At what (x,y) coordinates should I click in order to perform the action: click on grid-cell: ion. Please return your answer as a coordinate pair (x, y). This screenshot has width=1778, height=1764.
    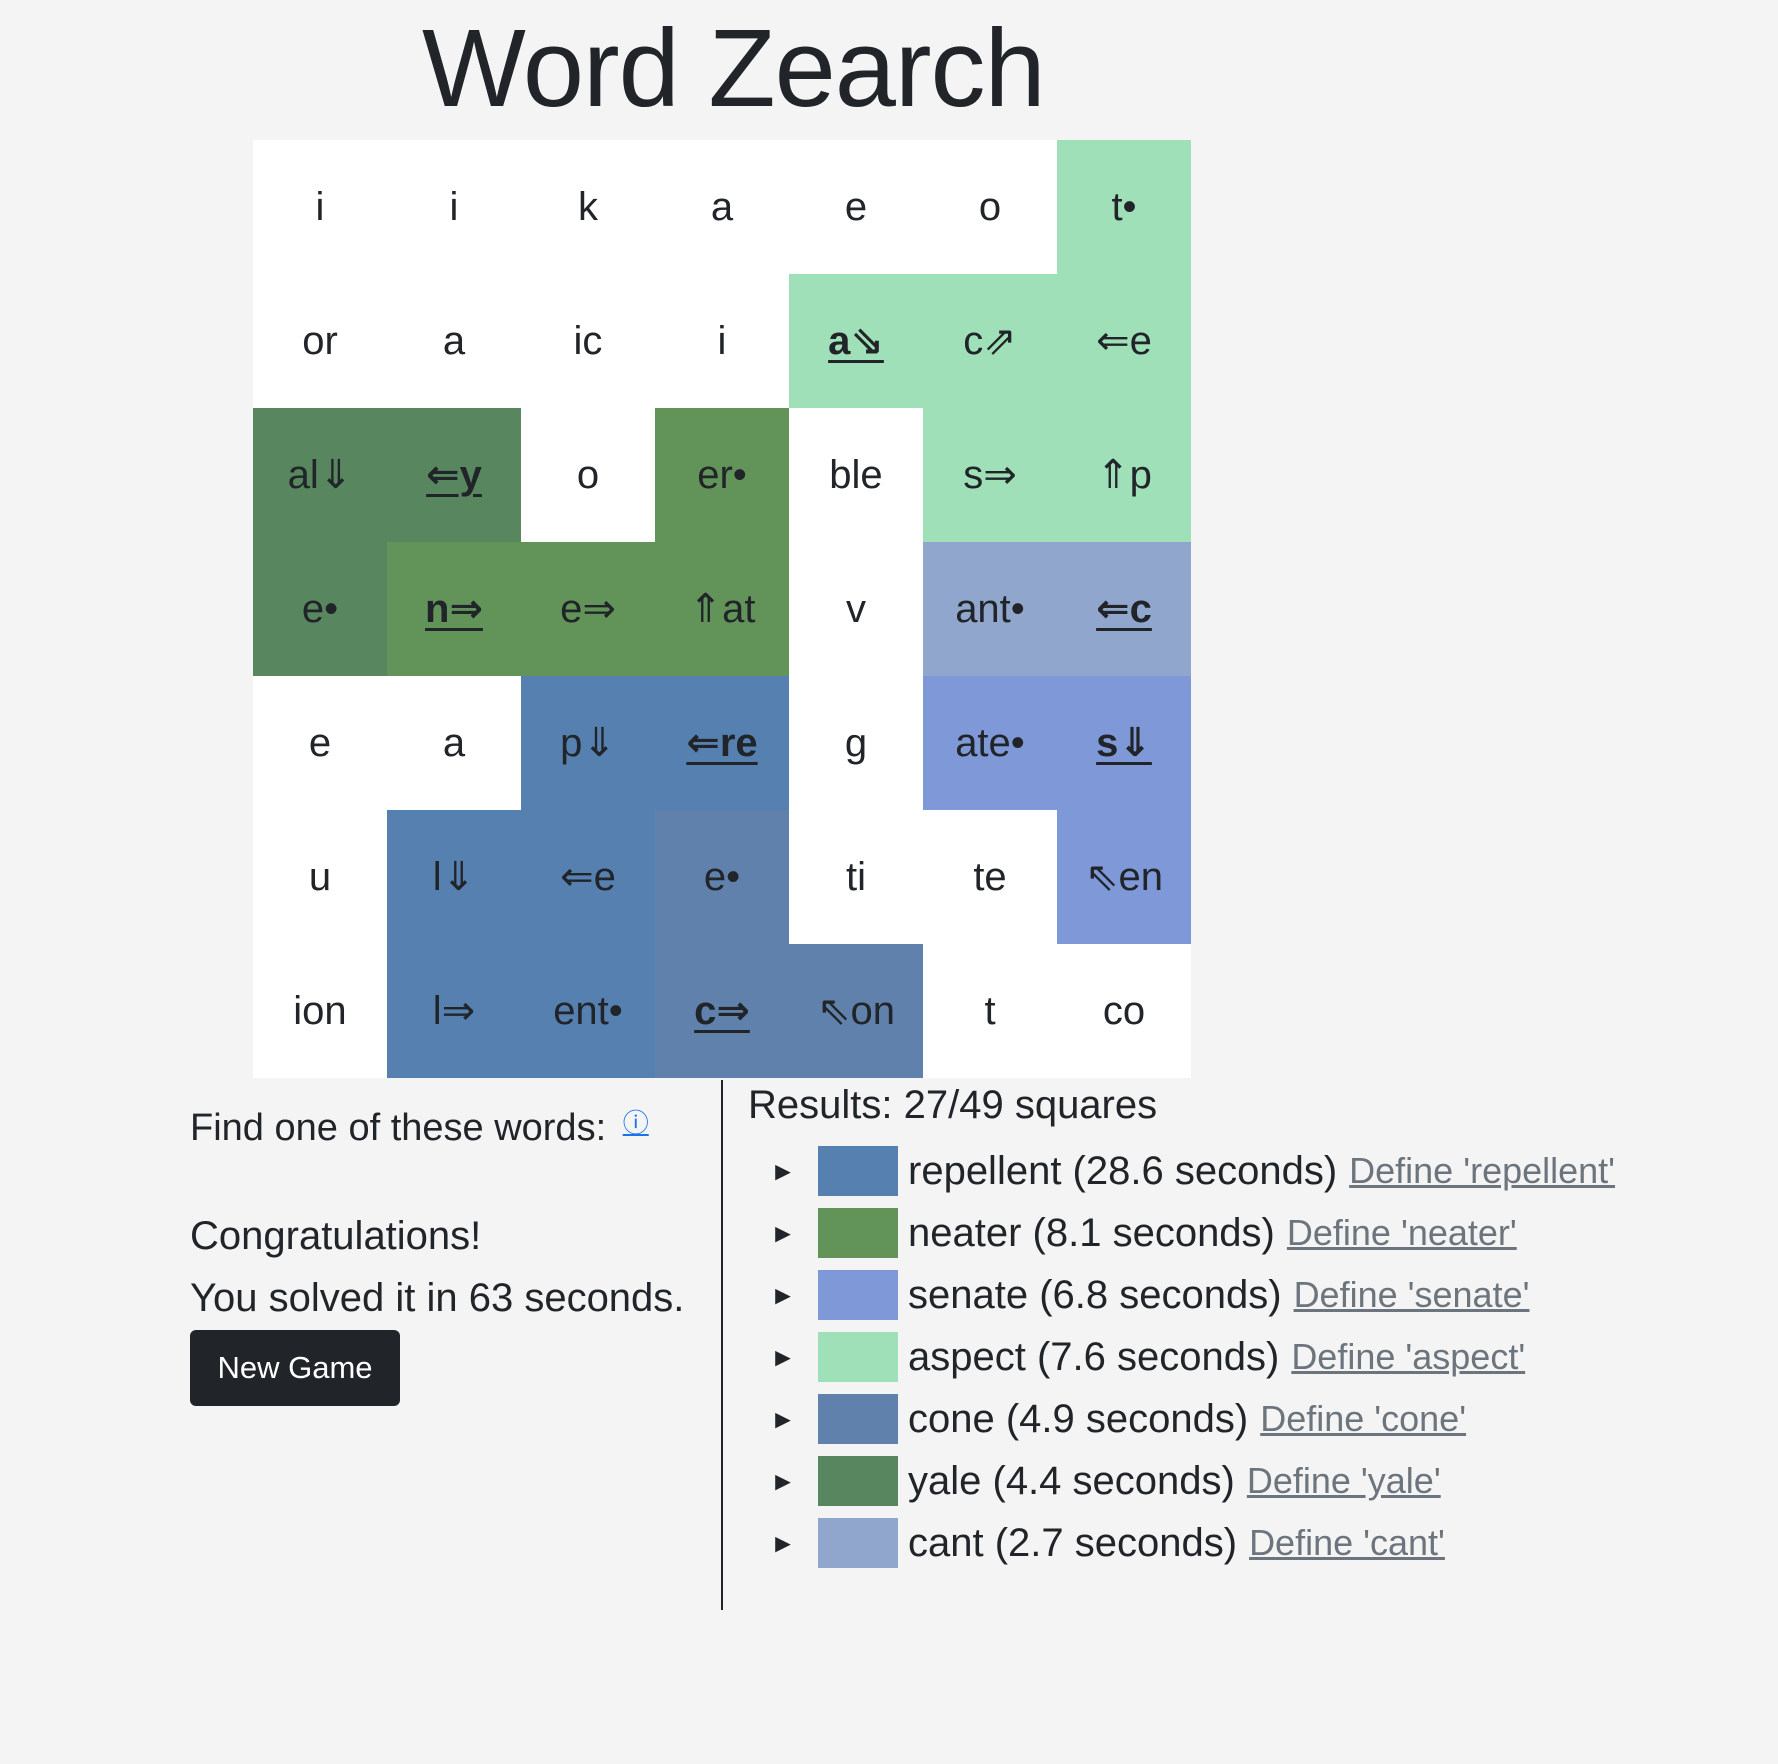
    Looking at the image, I should click on (320, 1011).